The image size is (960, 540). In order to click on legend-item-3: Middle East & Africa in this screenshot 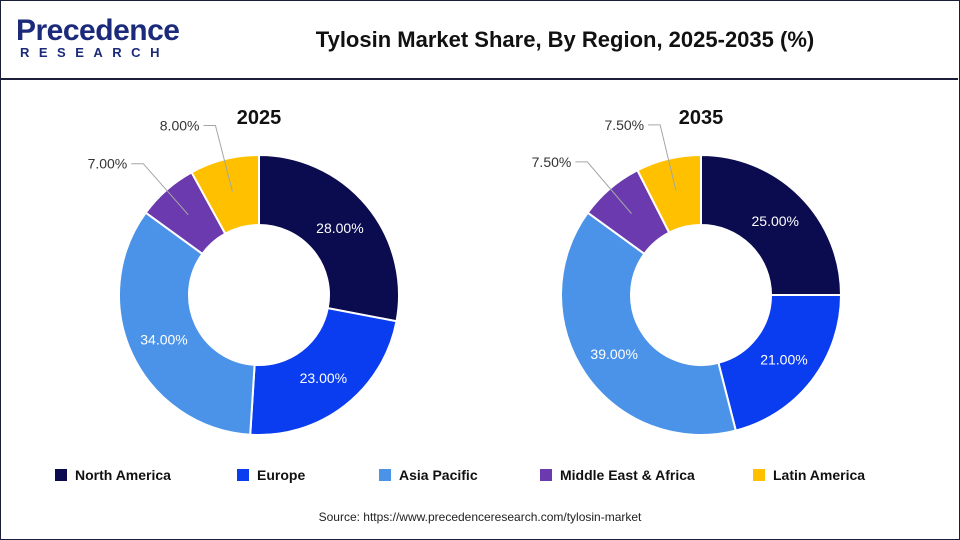, I will do `click(617, 475)`.